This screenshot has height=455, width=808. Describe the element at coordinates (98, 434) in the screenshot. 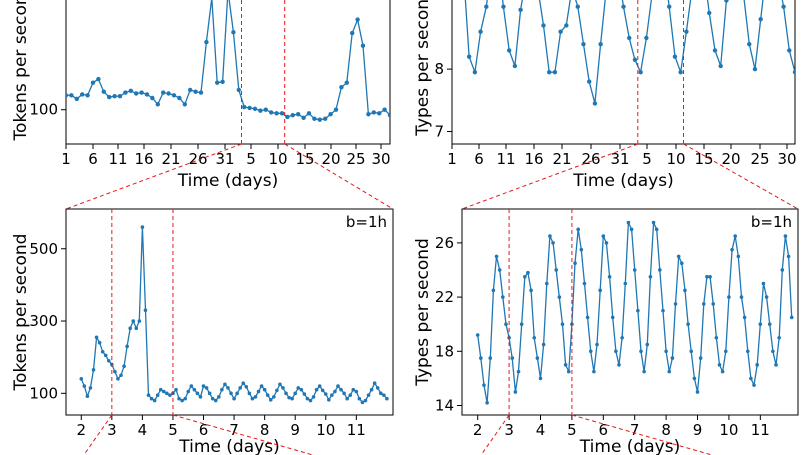

I see `zoom-connector` at that location.